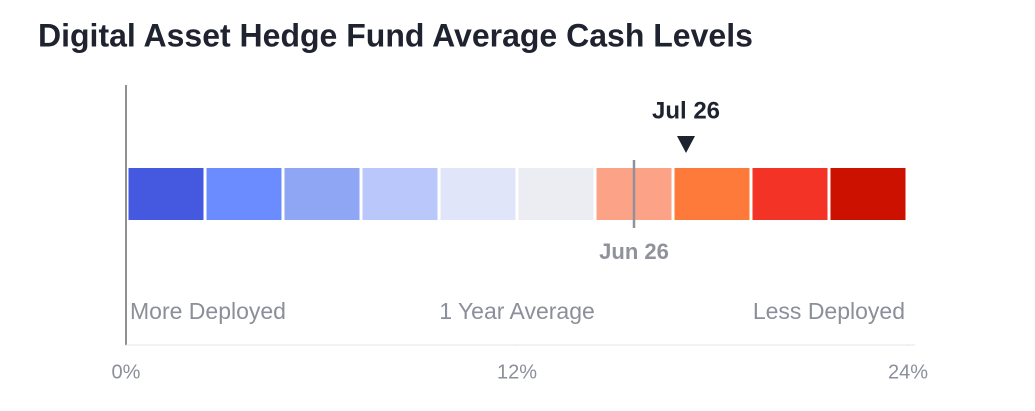 The height and width of the screenshot is (411, 1035). Describe the element at coordinates (517, 372) in the screenshot. I see `x-tick-label: 12%` at that location.